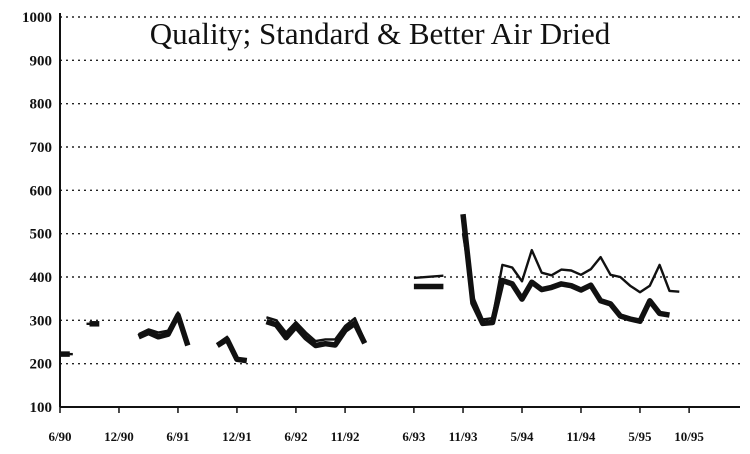  Describe the element at coordinates (177, 436) in the screenshot. I see `x-tick-label: 6/91` at that location.